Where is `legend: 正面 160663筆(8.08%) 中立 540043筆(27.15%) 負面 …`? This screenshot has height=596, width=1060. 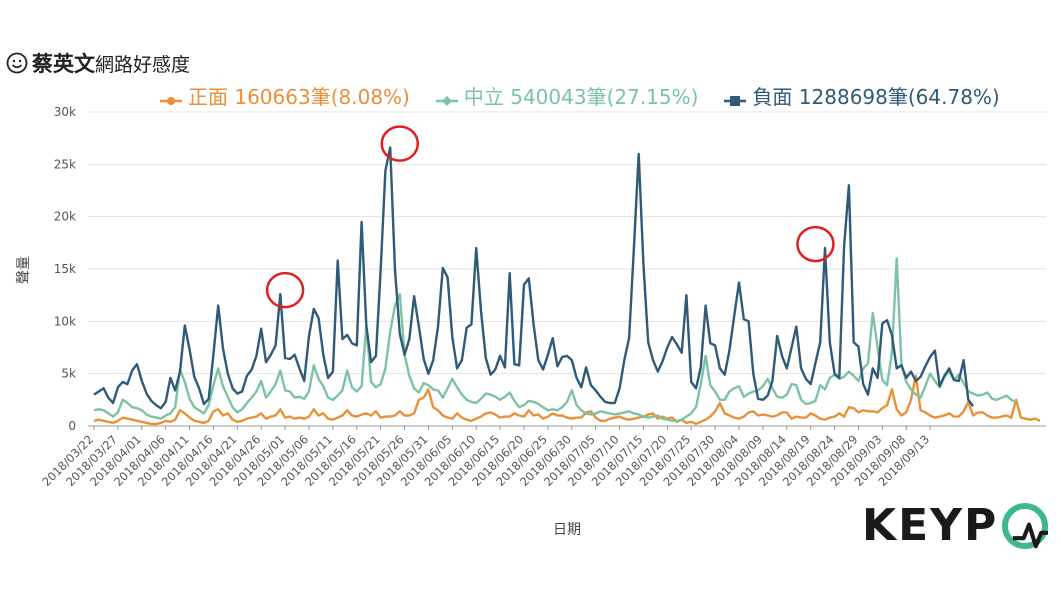
legend: 正面 160663筆(8.08%) 中立 540043筆(27.15%) 負面 … is located at coordinates (580, 95).